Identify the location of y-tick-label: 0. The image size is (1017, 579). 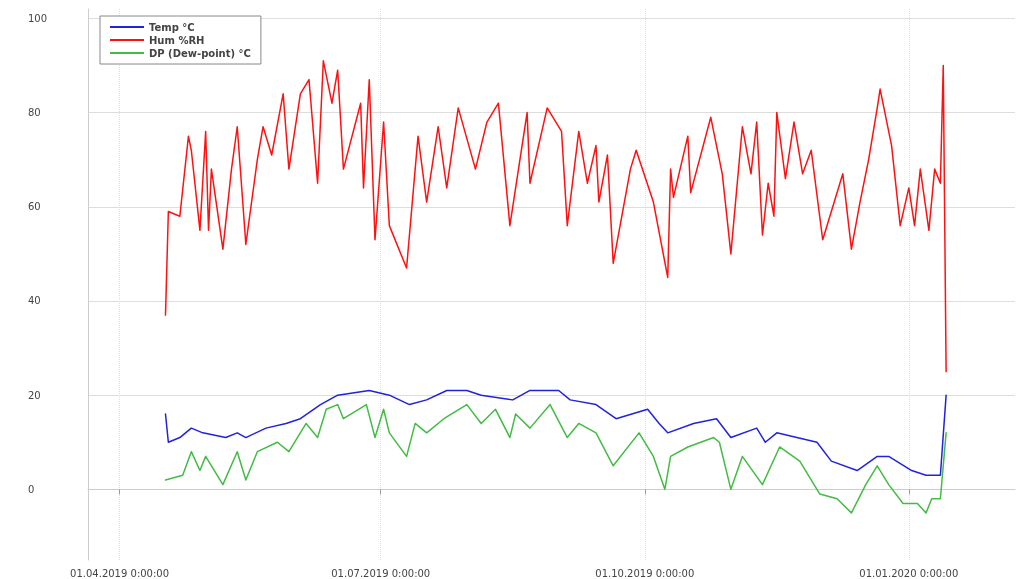
(31, 489).